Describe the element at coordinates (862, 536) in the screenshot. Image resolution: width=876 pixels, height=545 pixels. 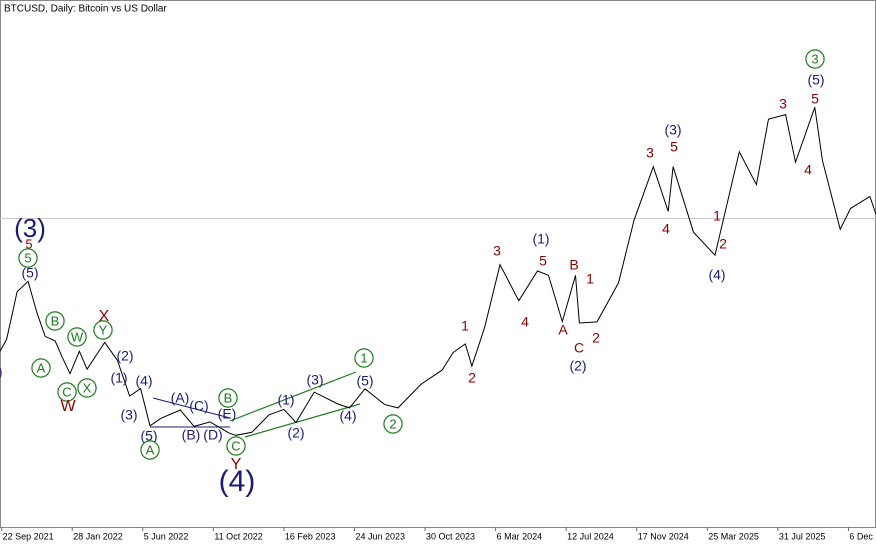
I see `x-tick-label: 6 Dec 2025` at that location.